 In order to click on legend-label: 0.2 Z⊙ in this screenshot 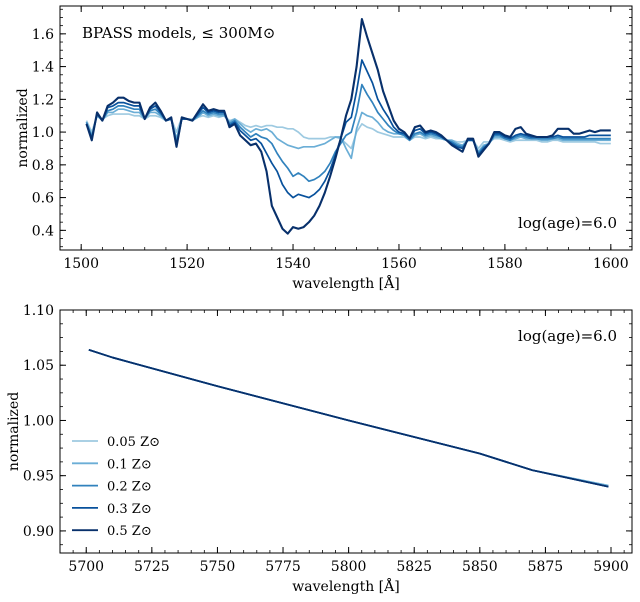, I will do `click(129, 487)`.